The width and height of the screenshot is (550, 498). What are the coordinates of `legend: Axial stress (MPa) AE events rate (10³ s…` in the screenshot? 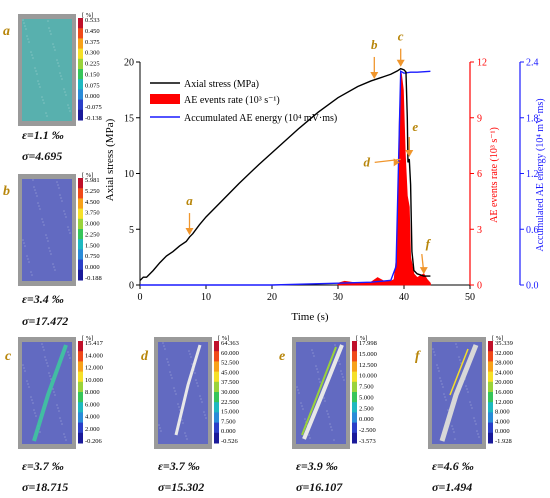 It's located at (243, 101).